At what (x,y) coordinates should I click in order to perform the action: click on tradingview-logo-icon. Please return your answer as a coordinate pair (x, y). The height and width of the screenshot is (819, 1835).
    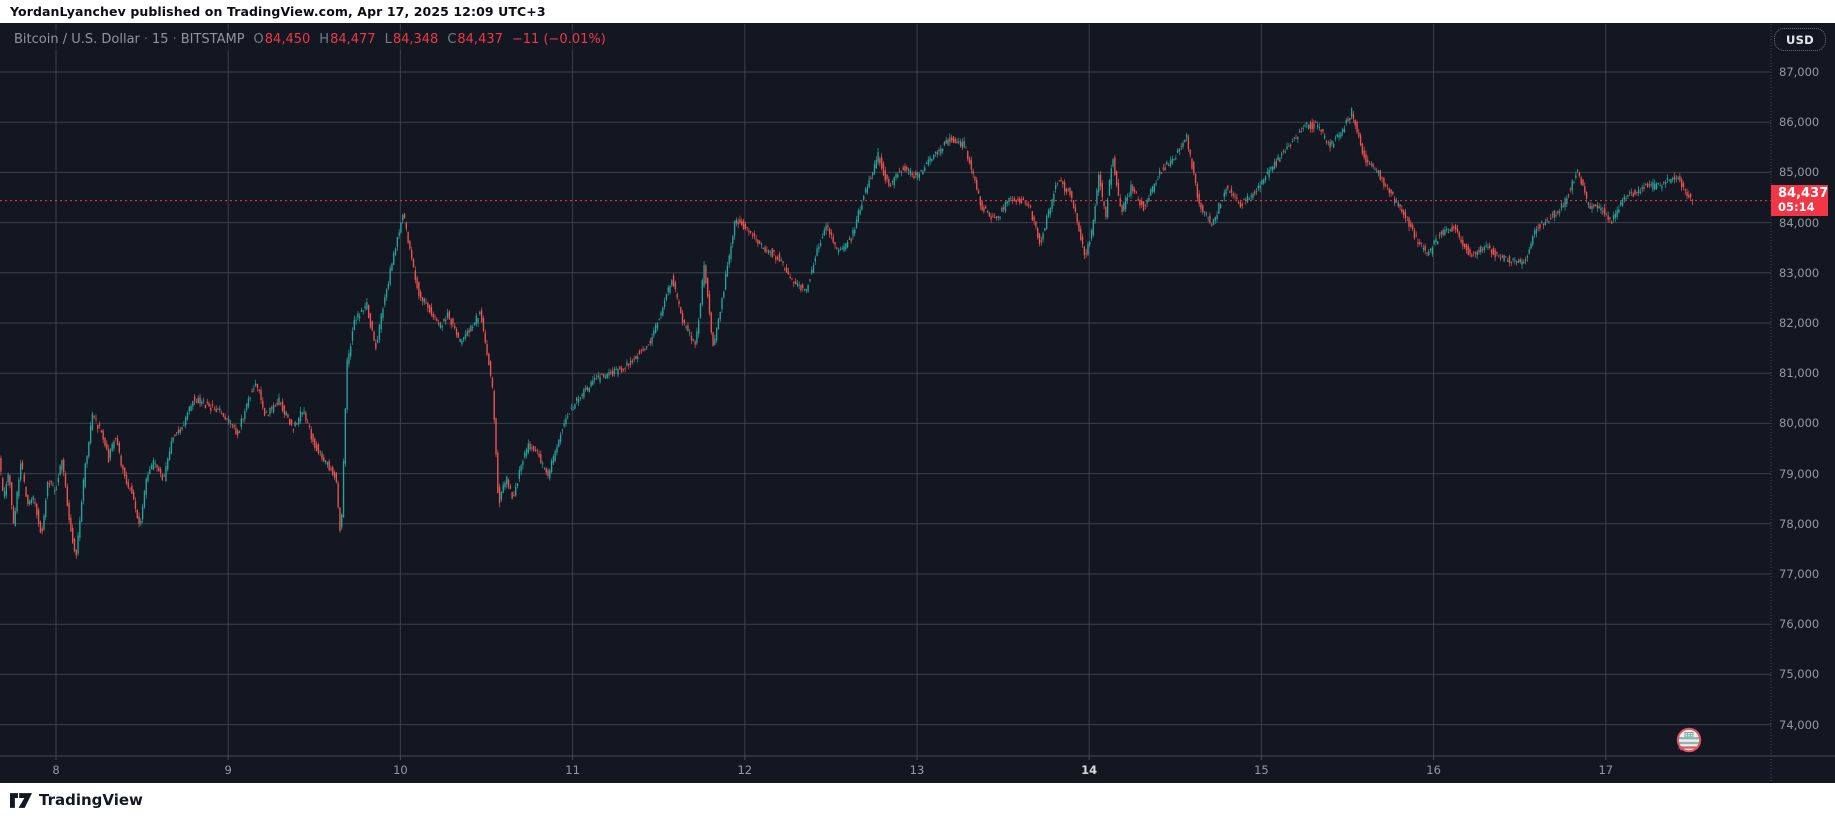
    Looking at the image, I should click on (21, 800).